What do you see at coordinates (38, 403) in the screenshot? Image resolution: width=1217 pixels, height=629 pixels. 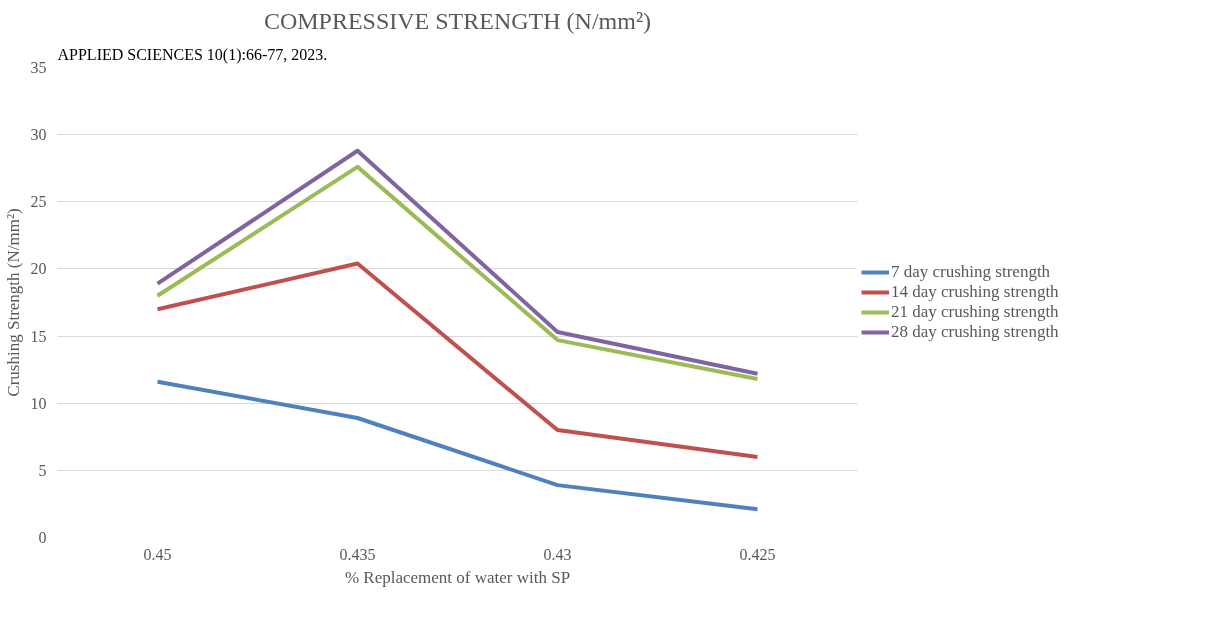 I see `y-tick-label: 10` at bounding box center [38, 403].